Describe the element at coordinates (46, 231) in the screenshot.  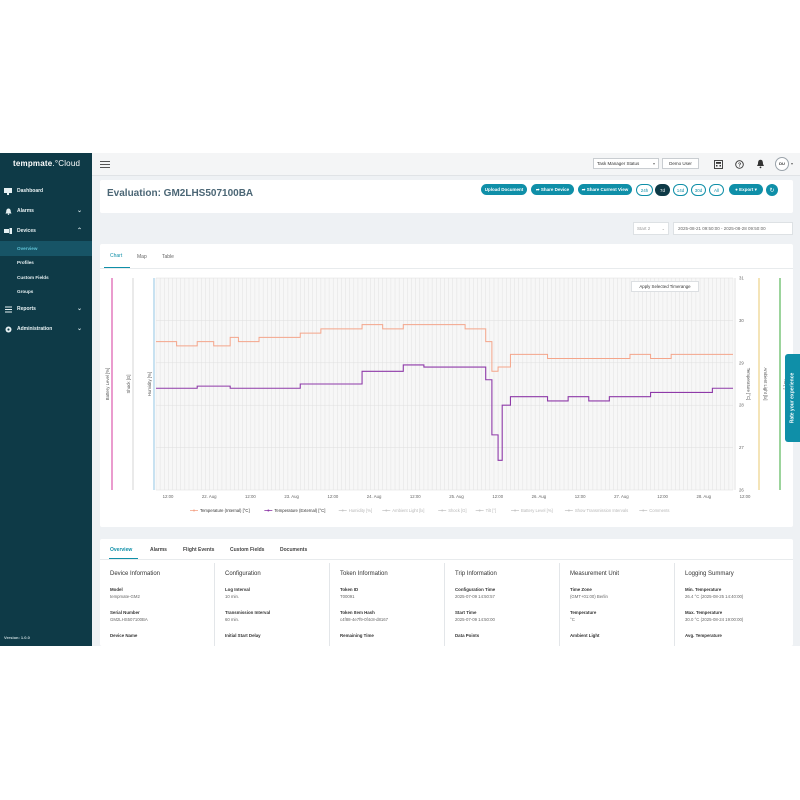
I see `sidebar-item-devices: Devices ⌃` at that location.